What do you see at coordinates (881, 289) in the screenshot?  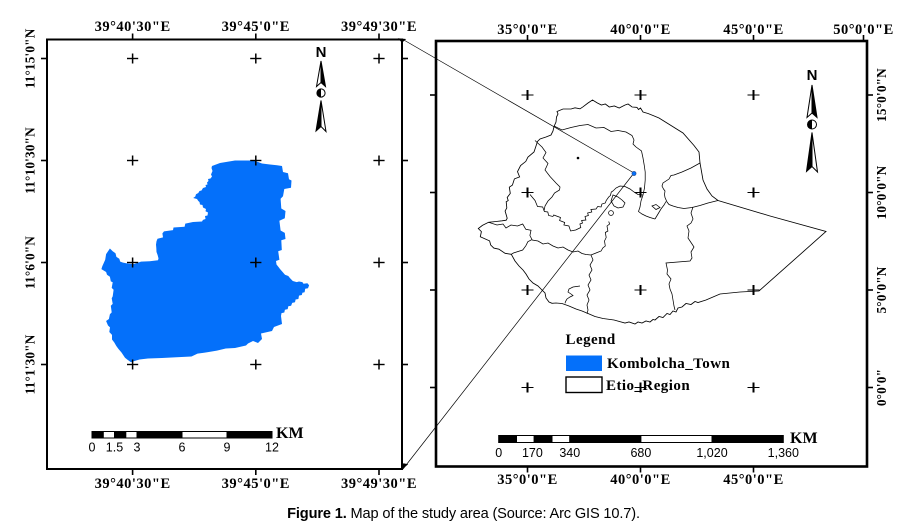 I see `svg-text: 5°0'0"N` at bounding box center [881, 289].